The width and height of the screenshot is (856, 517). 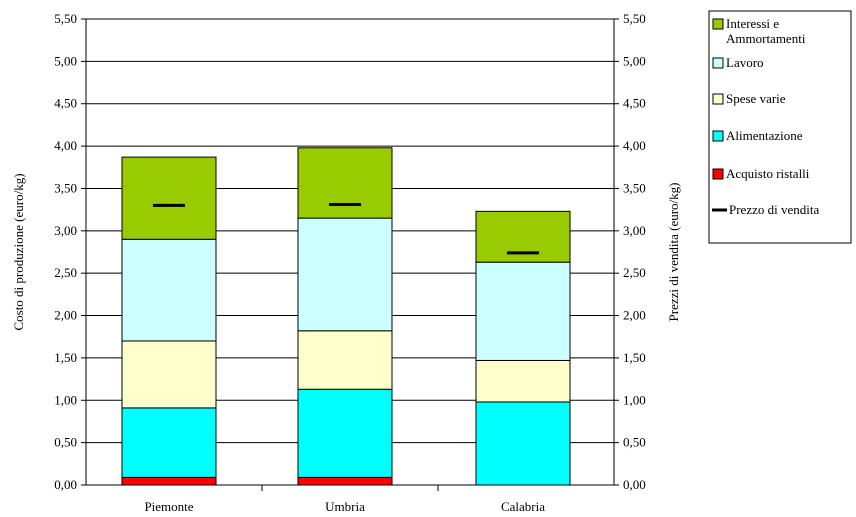 I want to click on y-axis-title-right: Prezzi di vendita (euro/kg), so click(x=673, y=252).